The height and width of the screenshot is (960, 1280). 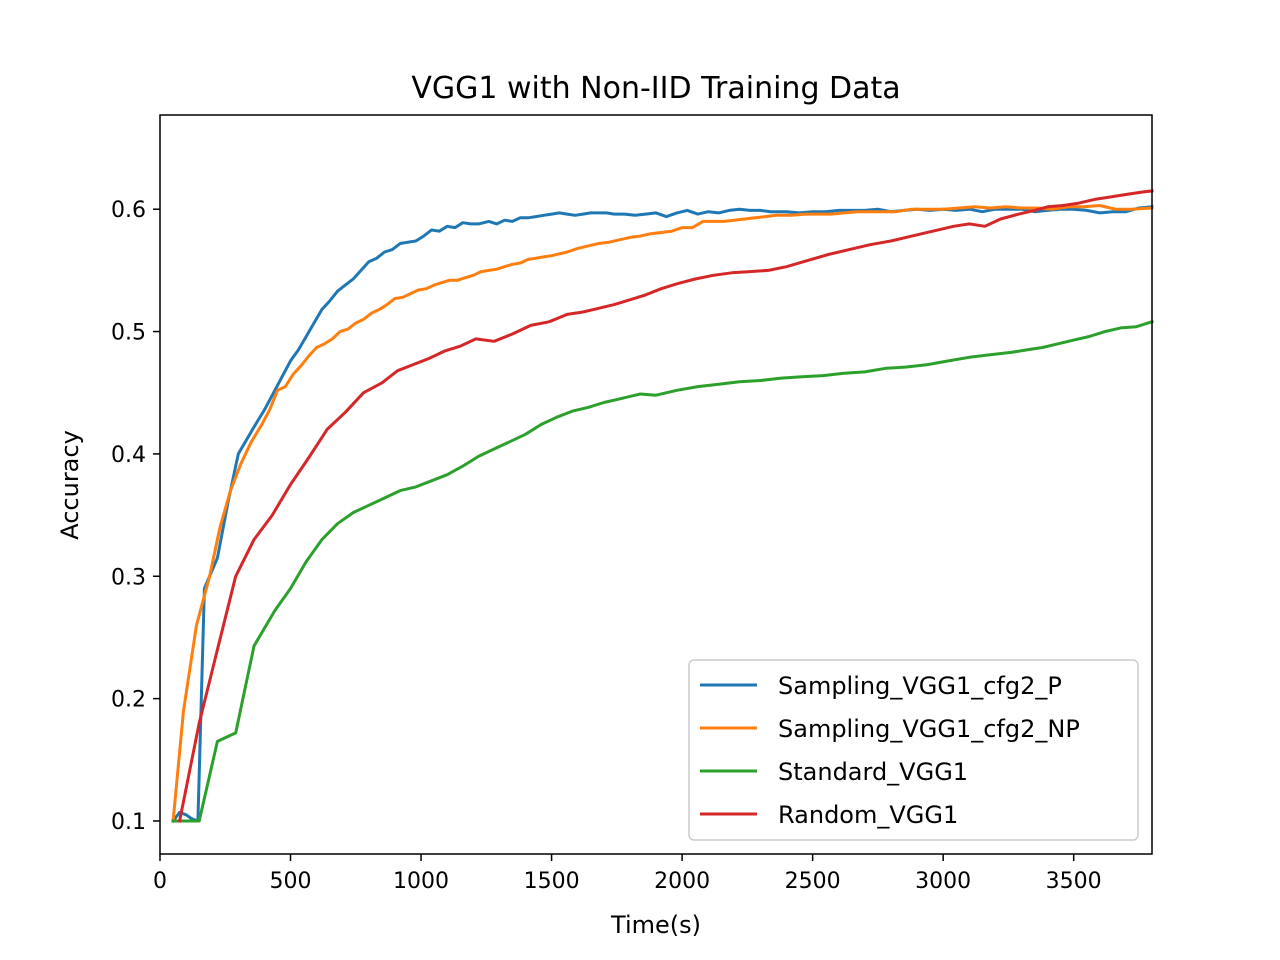 What do you see at coordinates (655, 88) in the screenshot?
I see `chart-title: VGG1 with Non-IID Training Data` at bounding box center [655, 88].